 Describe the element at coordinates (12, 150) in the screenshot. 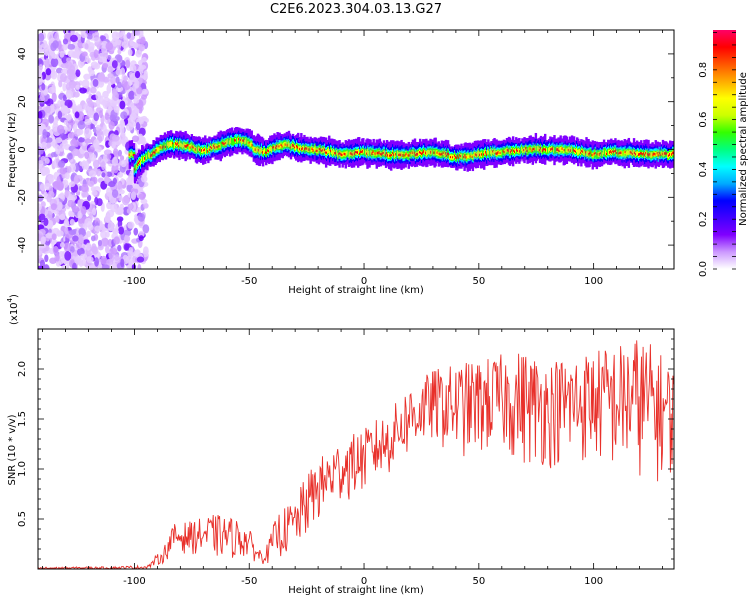

I see `spectrogram-y-label: Frequency (Hz)` at that location.